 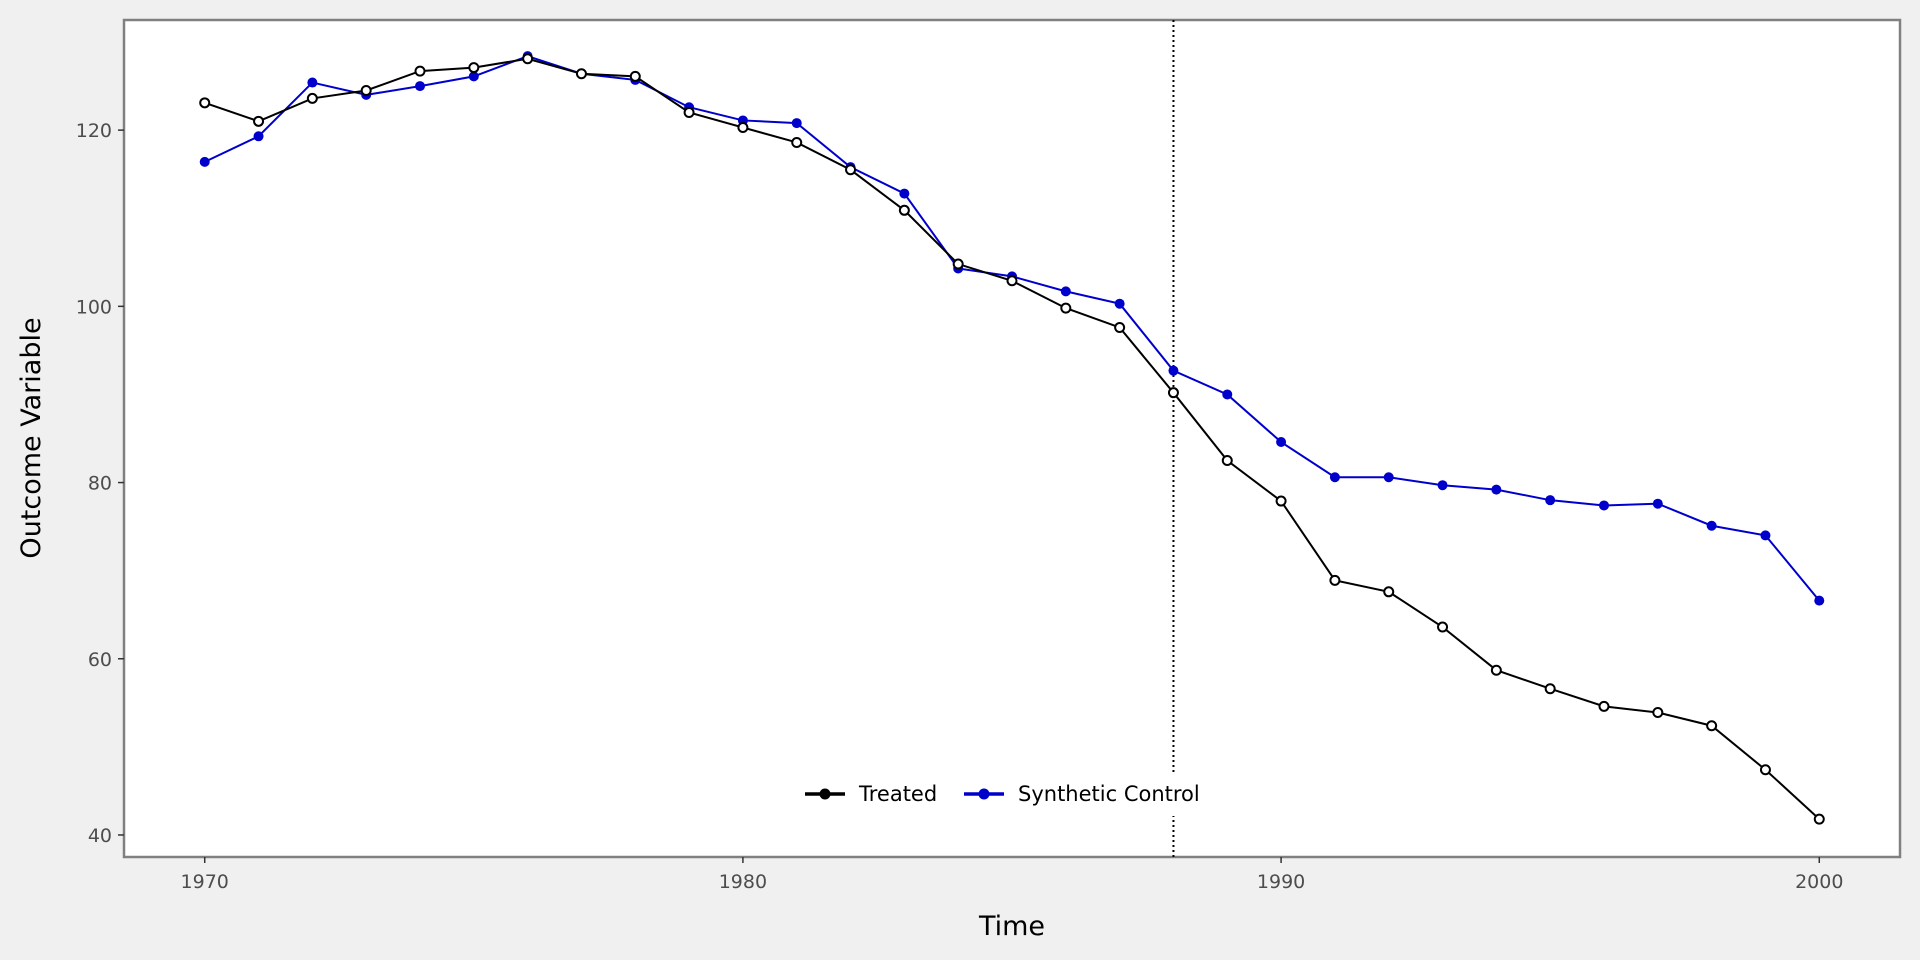 What do you see at coordinates (1109, 794) in the screenshot?
I see `legend-synthetic-label: Synthetic Control` at bounding box center [1109, 794].